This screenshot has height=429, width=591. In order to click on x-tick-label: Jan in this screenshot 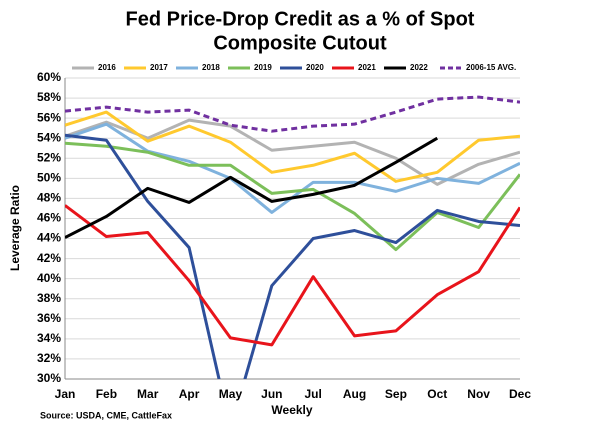, I will do `click(65, 394)`.